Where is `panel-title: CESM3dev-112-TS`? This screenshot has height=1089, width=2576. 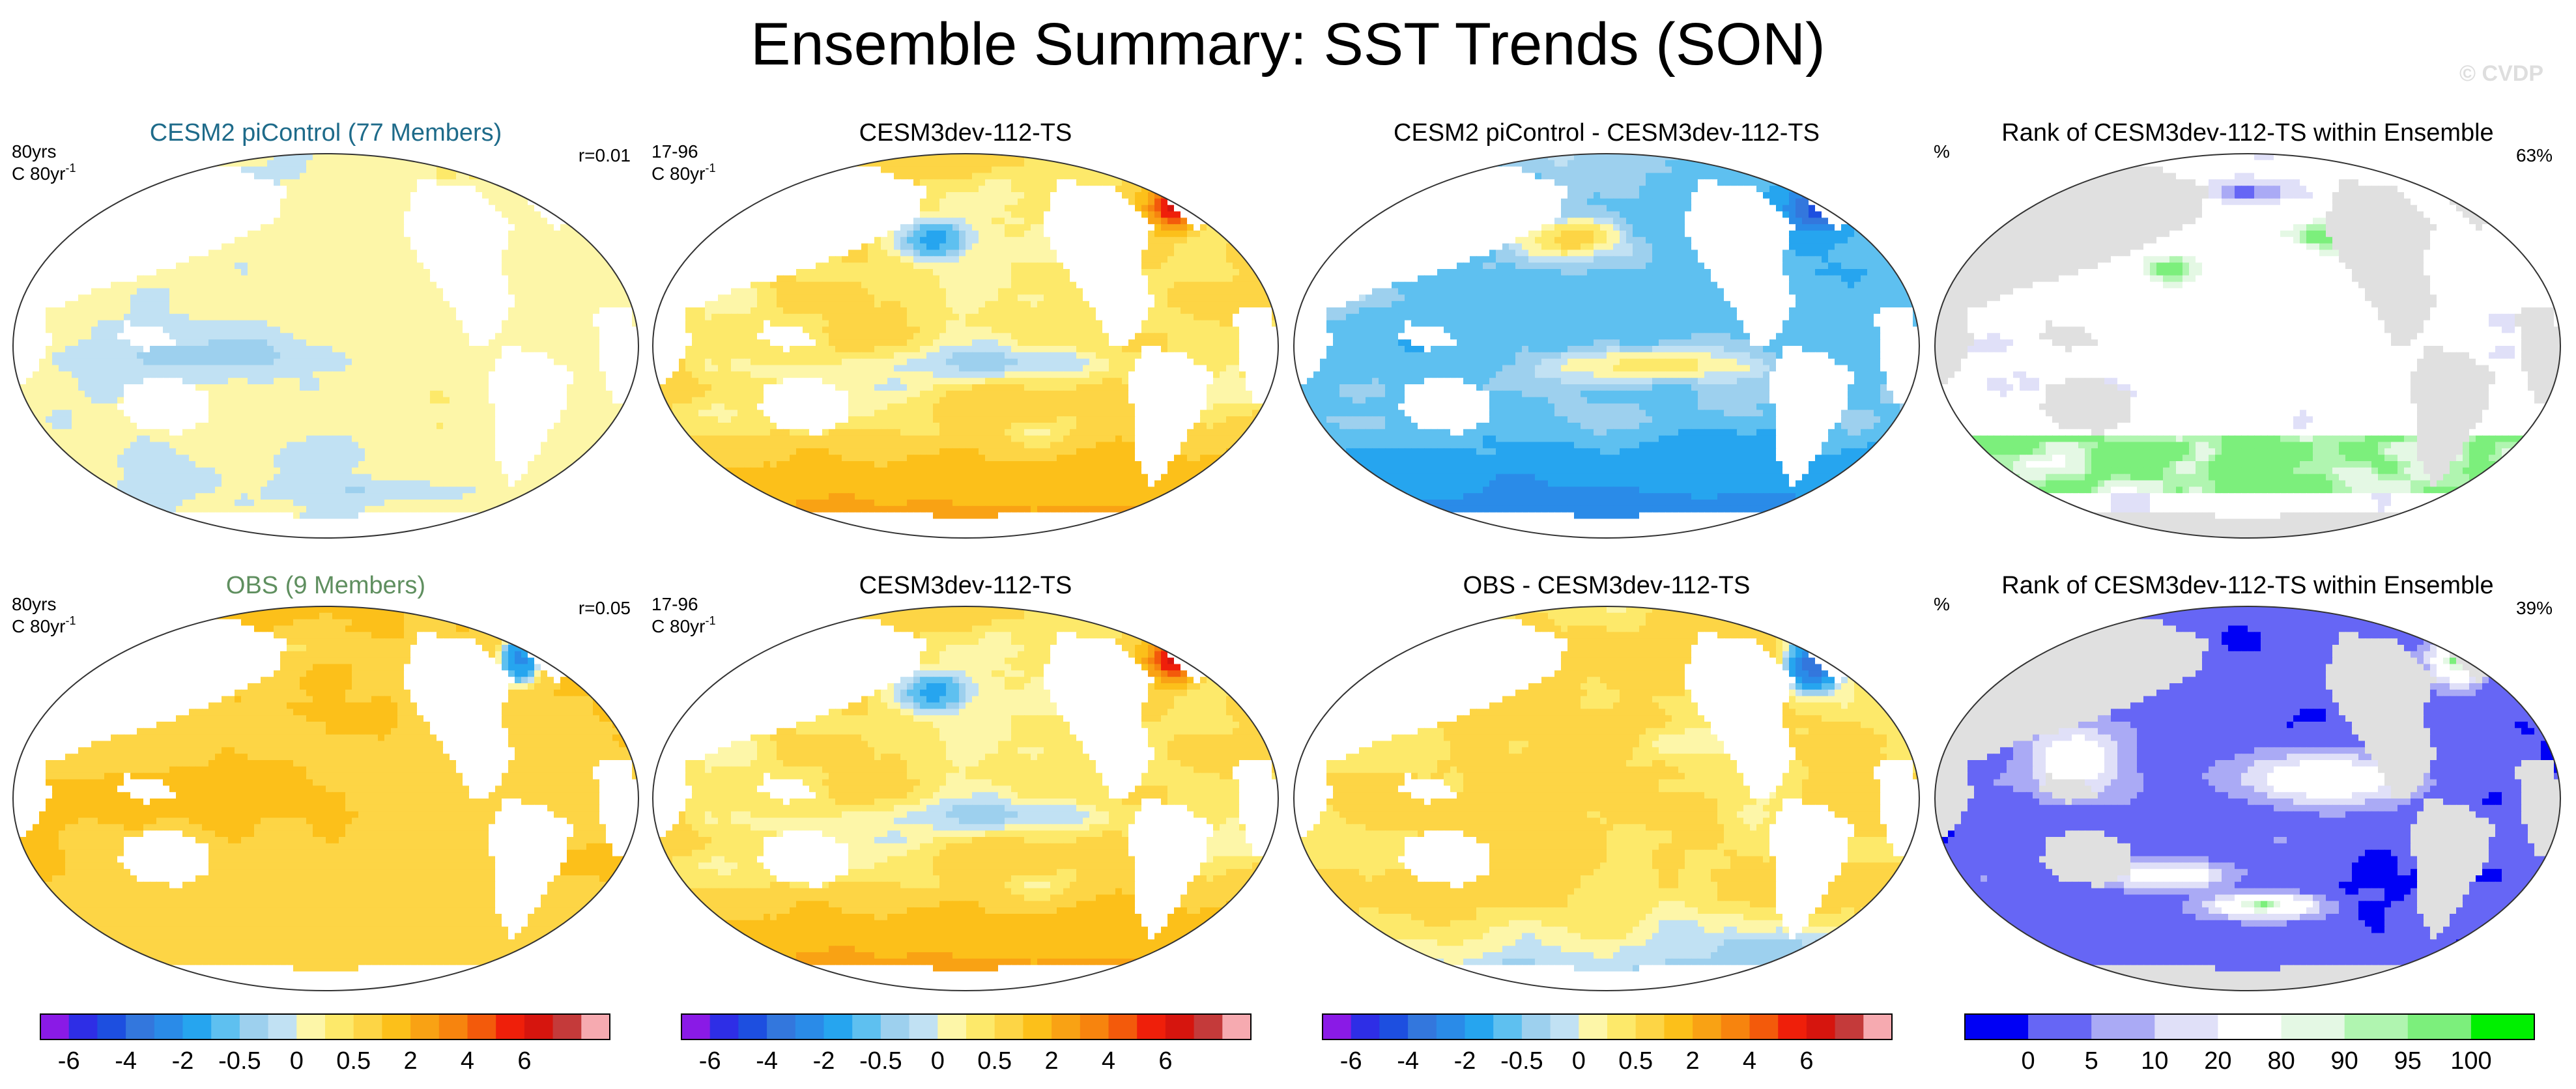
panel-title: CESM3dev-112-TS is located at coordinates (966, 585).